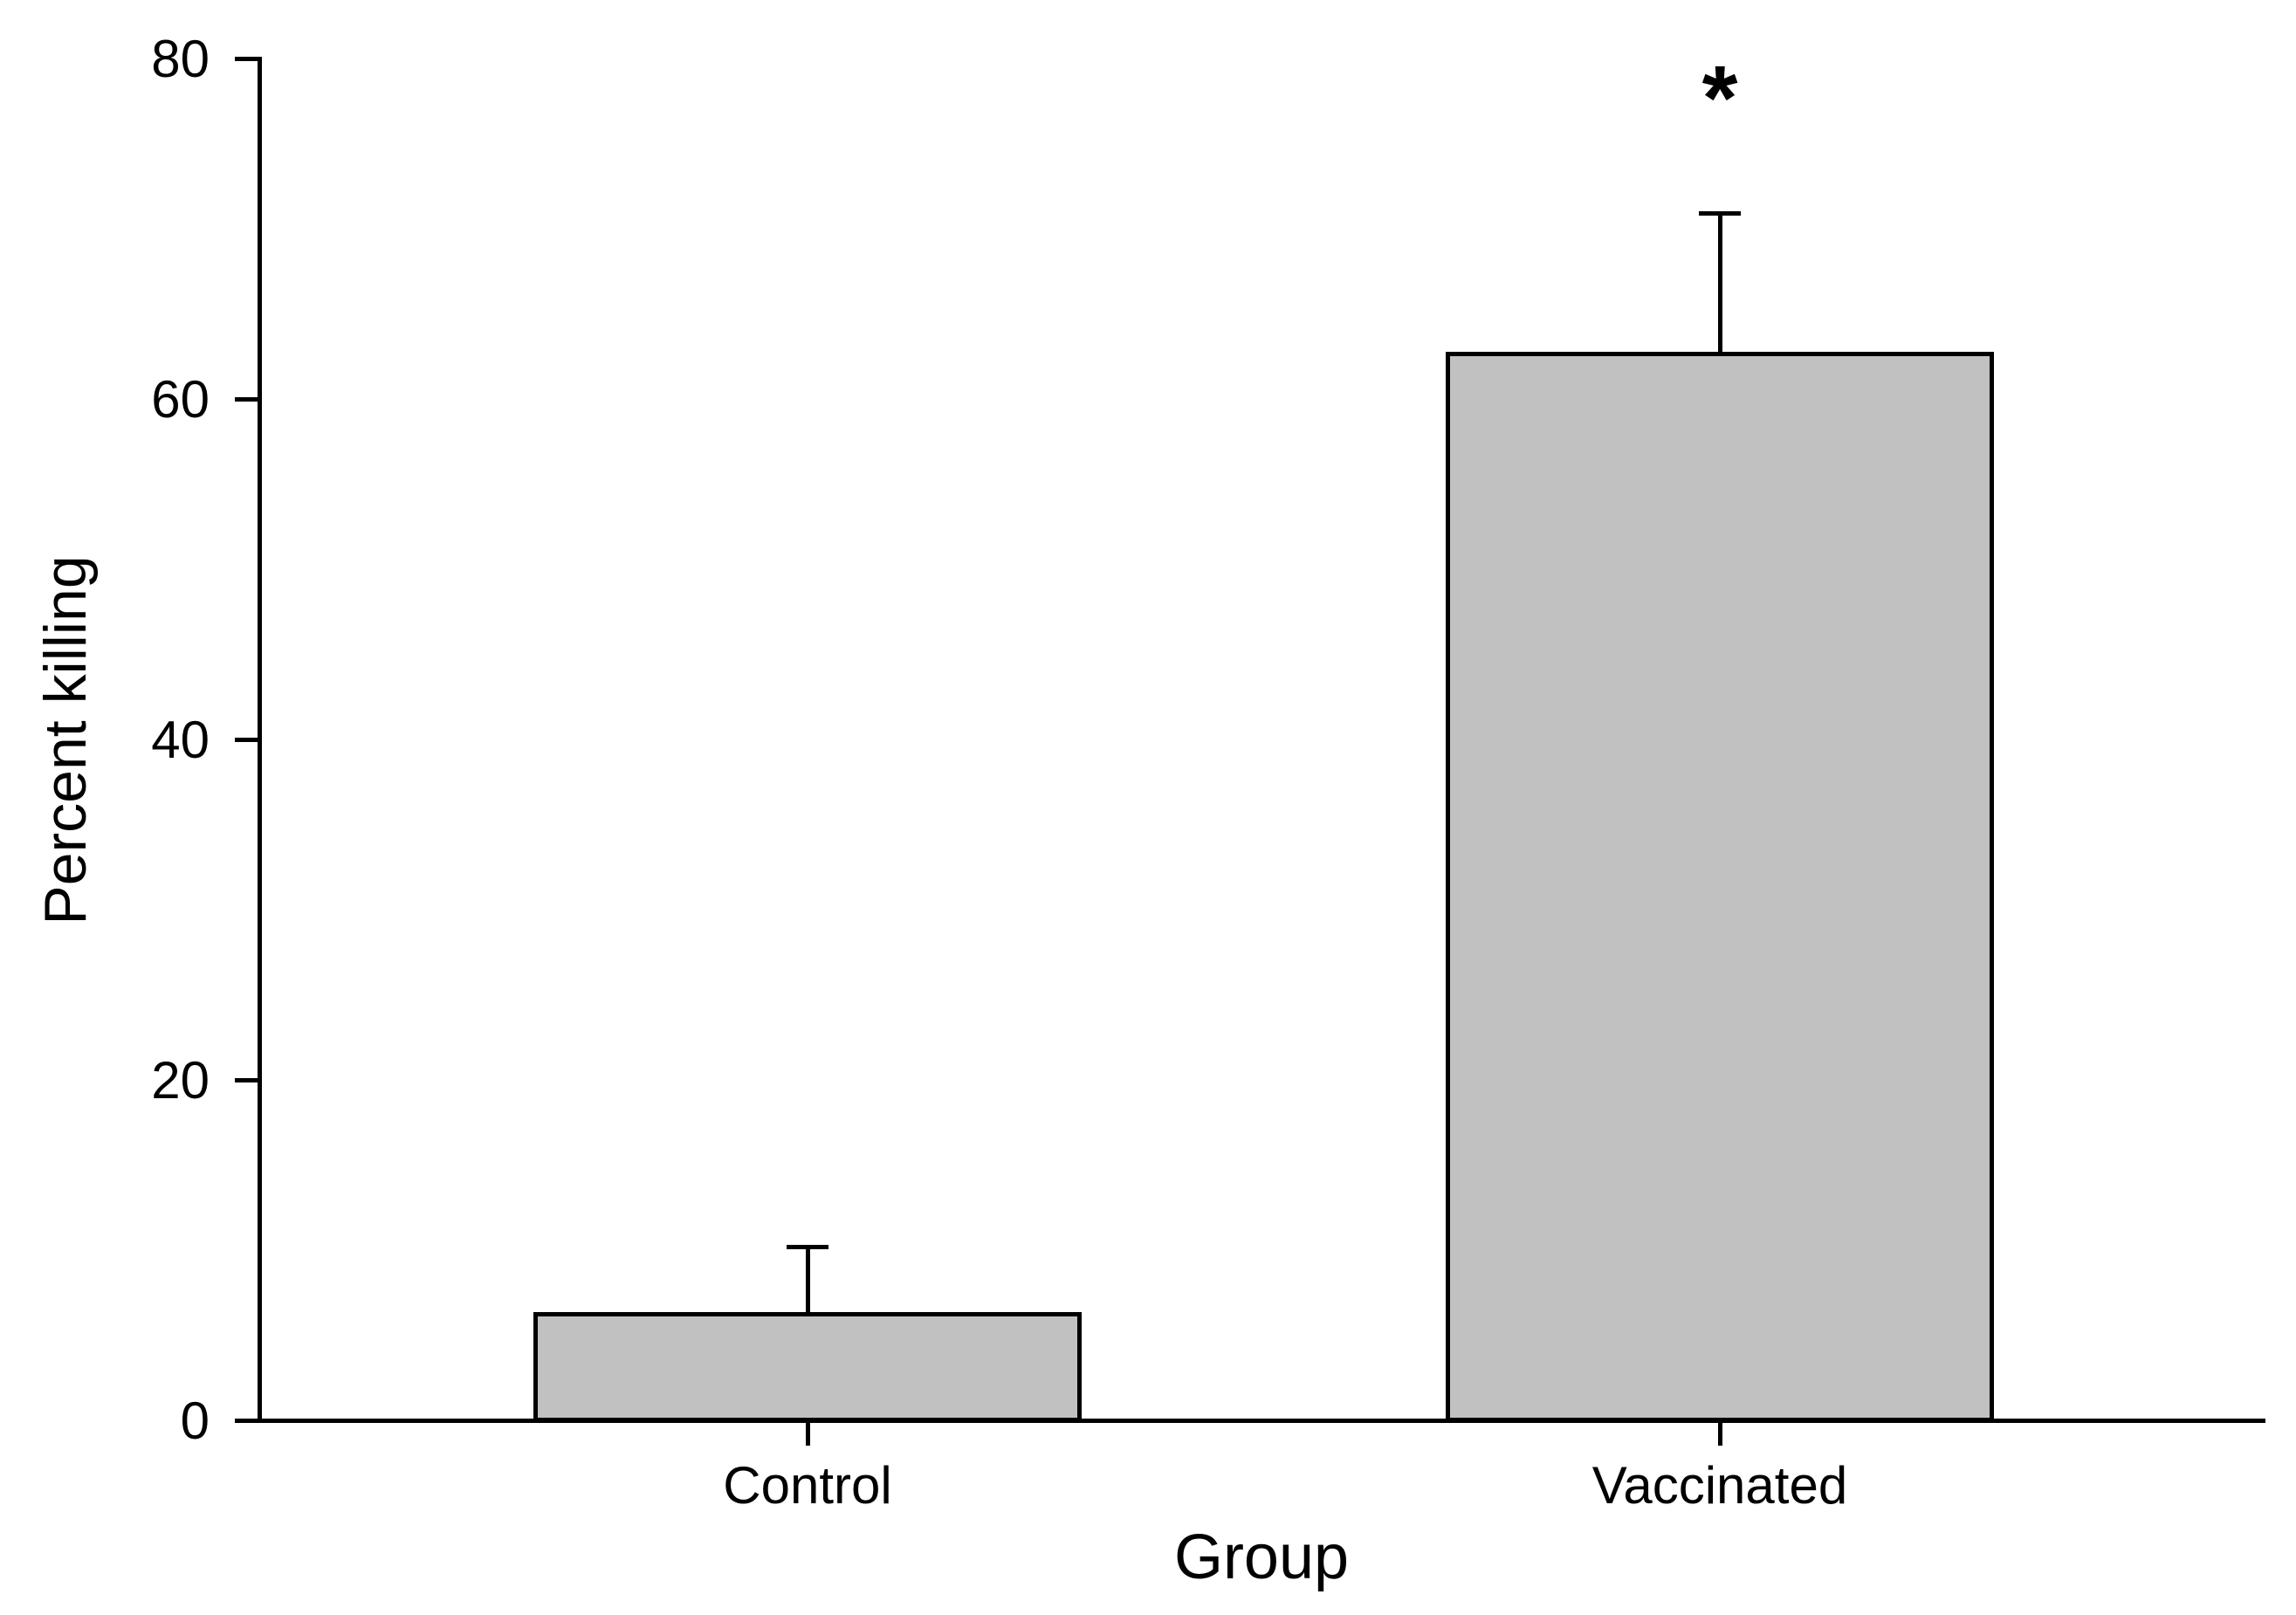 Image resolution: width=2296 pixels, height=1615 pixels. Describe the element at coordinates (1261, 1557) in the screenshot. I see `x-axis-title: Group` at that location.